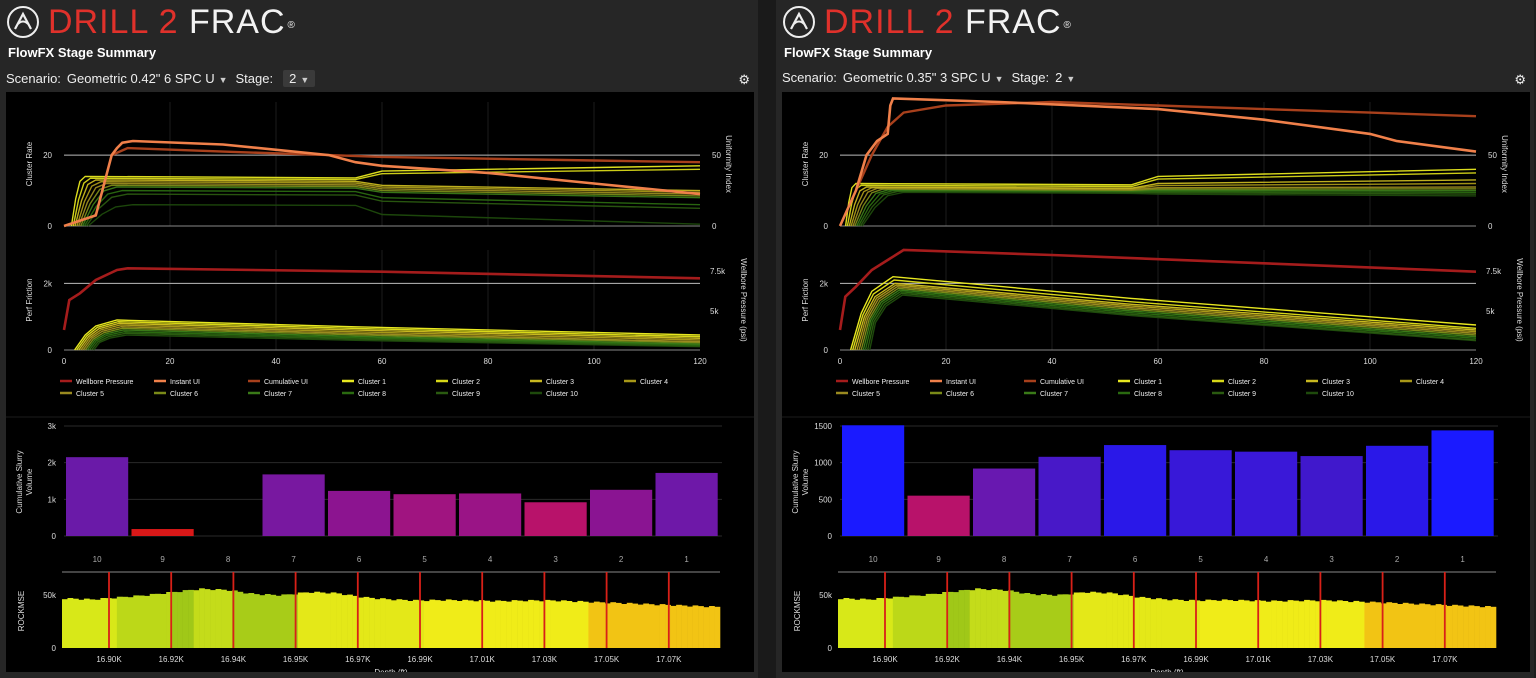 The image size is (1536, 678). What do you see at coordinates (147, 78) in the screenshot?
I see `scenario-select: Geometric 0.42" 6 SPC U ▼` at bounding box center [147, 78].